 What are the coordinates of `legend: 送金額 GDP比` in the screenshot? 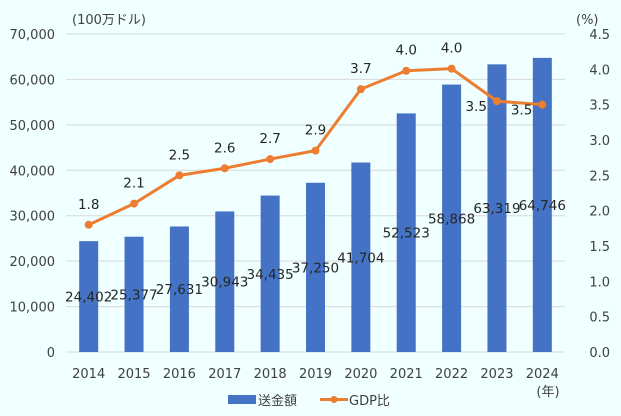 It's located at (309, 401).